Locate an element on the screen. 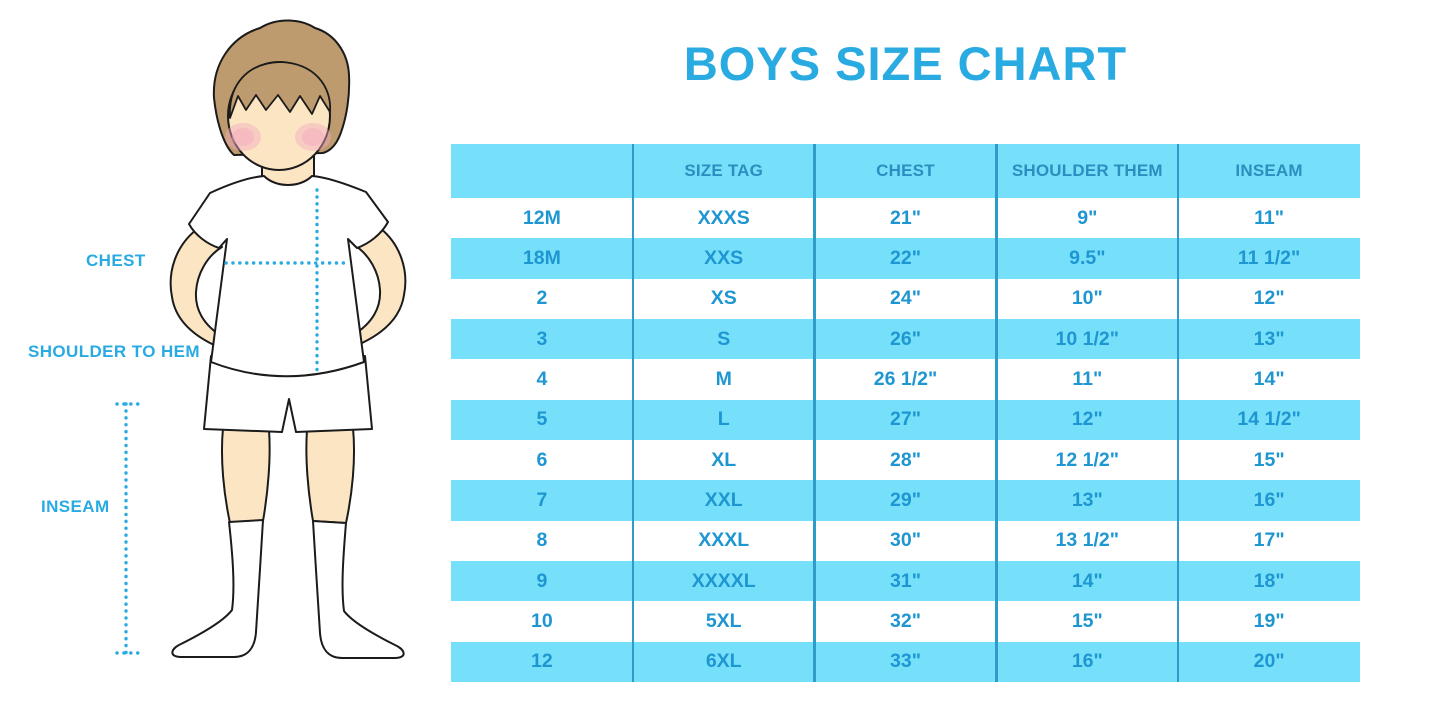 The width and height of the screenshot is (1445, 723). left-leg is located at coordinates (246, 475).